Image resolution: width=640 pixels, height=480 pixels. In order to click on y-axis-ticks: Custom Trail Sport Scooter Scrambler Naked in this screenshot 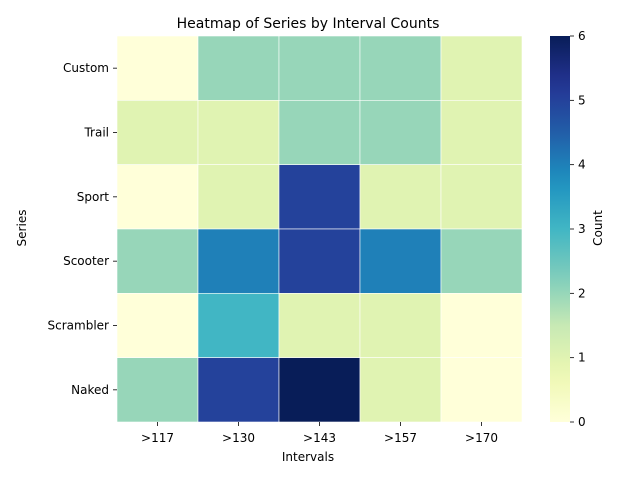, I will do `click(82, 229)`.